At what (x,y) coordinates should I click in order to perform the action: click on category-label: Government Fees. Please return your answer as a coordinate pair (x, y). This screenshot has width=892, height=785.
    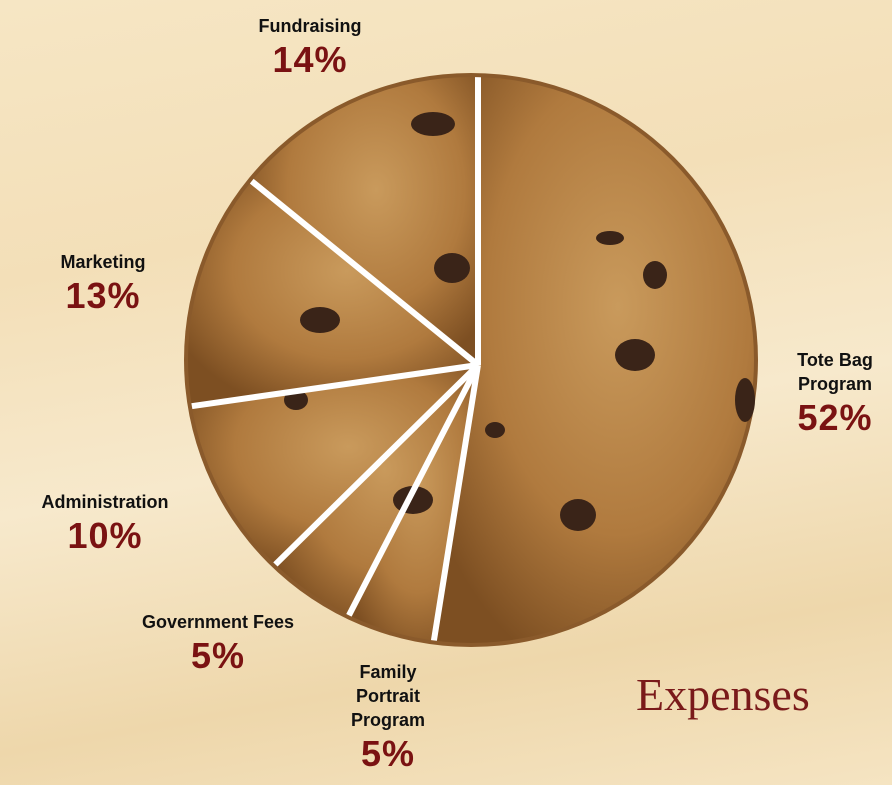
    Looking at the image, I should click on (218, 622).